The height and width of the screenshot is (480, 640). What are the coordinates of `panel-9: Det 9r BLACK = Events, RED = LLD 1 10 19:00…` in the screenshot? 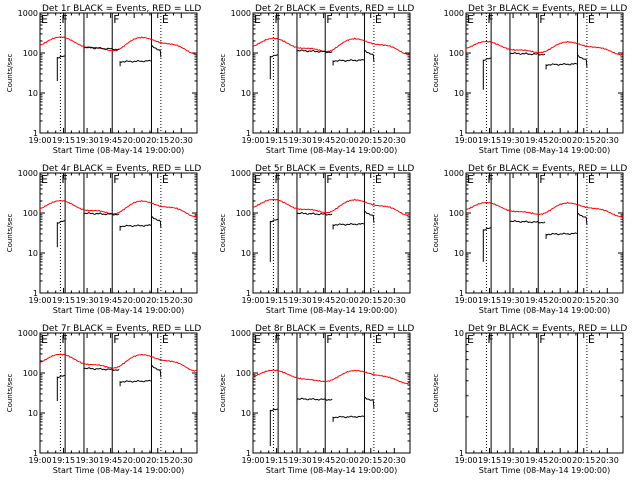 It's located at (529, 399).